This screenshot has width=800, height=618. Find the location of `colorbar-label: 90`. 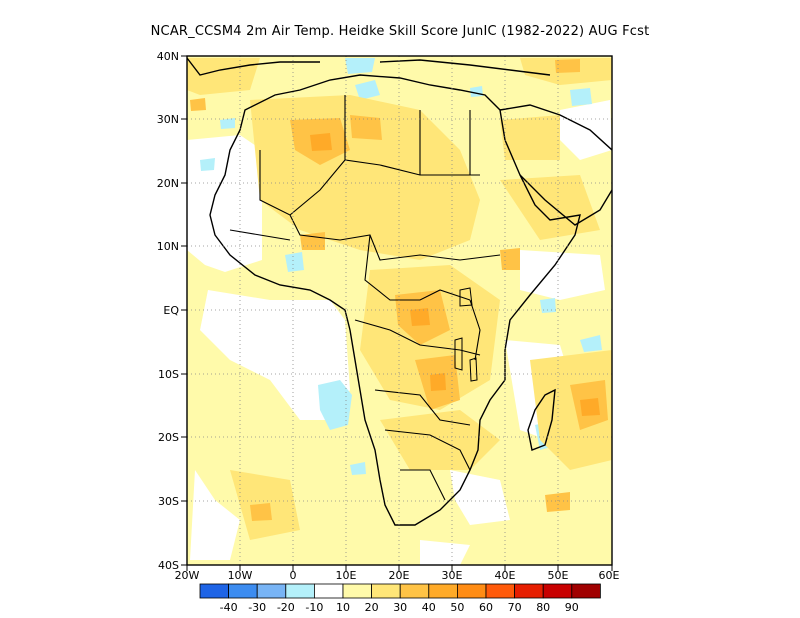

colorbar-label: 90 is located at coordinates (572, 607).